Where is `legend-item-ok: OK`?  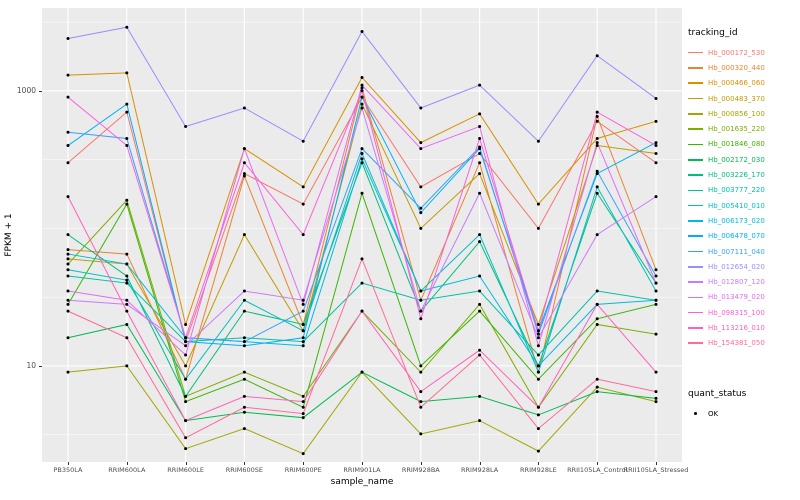
legend-item-ok: OK is located at coordinates (743, 413).